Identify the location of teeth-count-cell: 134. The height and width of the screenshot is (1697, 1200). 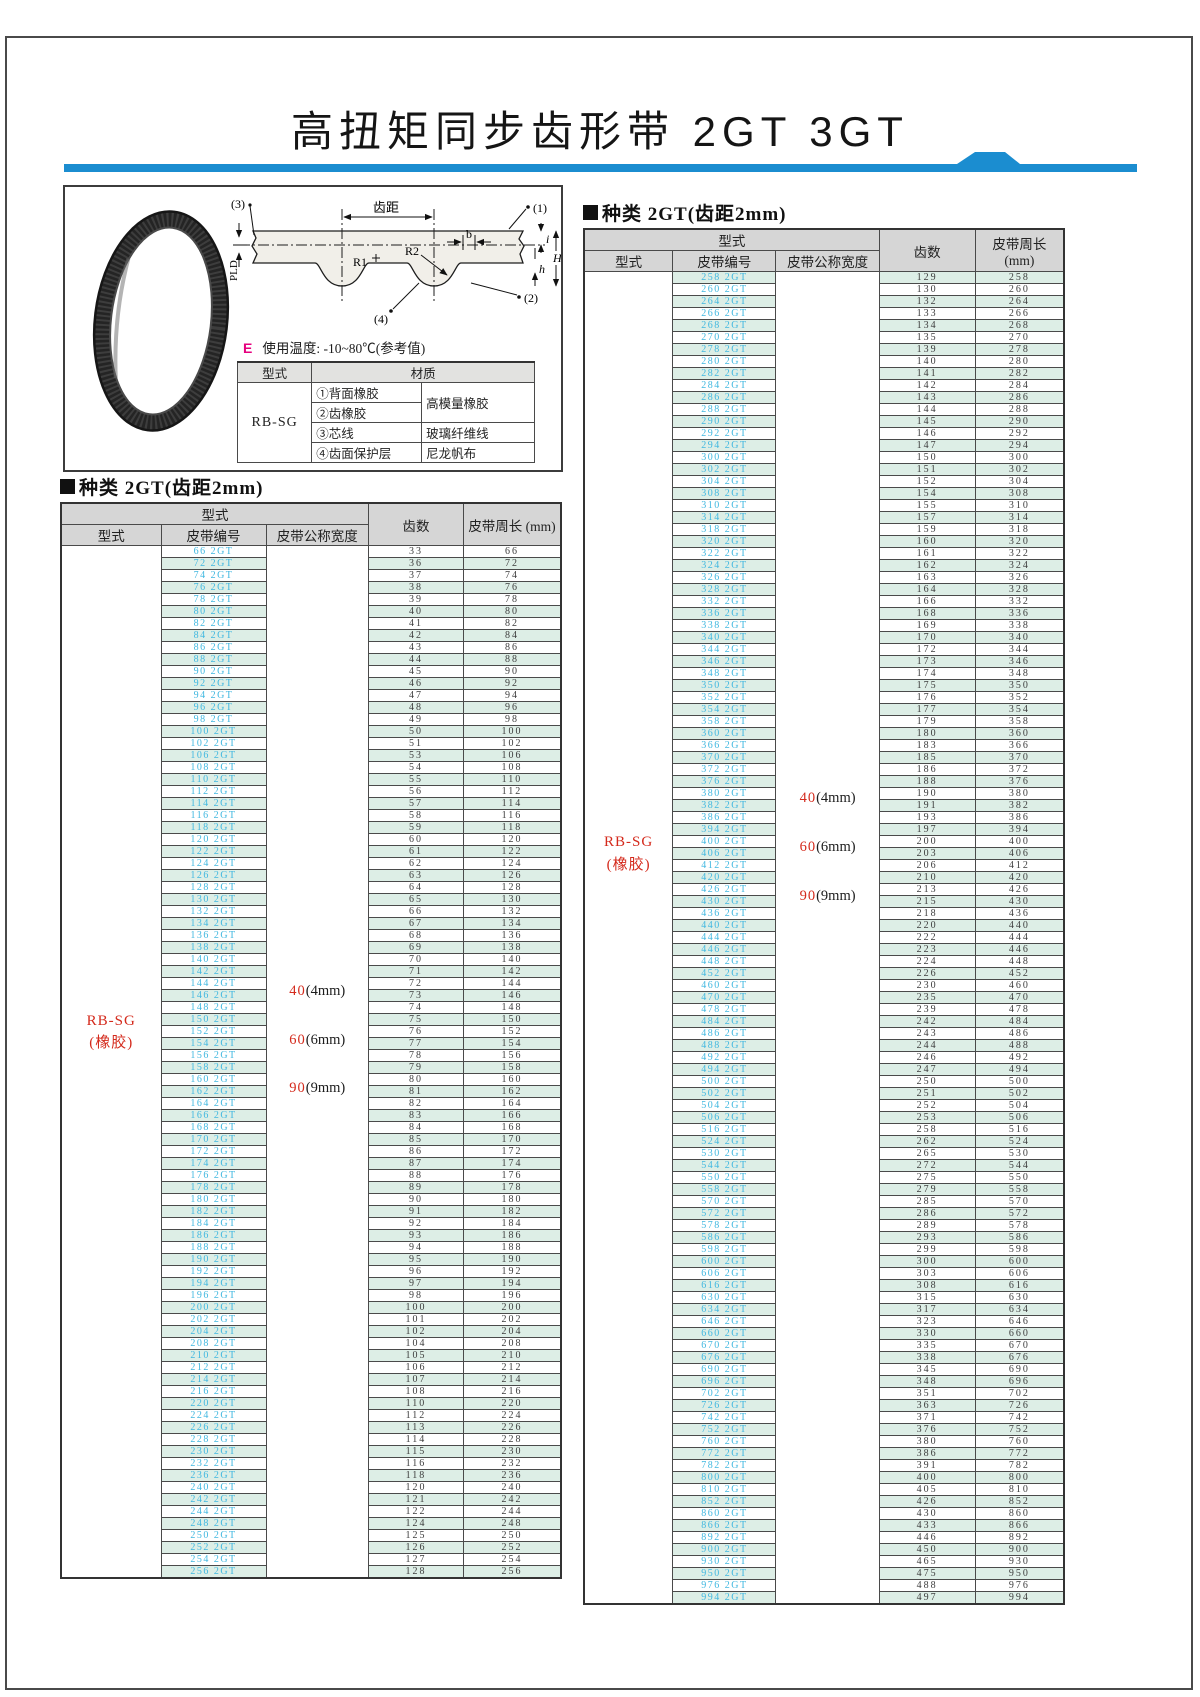
(927, 325).